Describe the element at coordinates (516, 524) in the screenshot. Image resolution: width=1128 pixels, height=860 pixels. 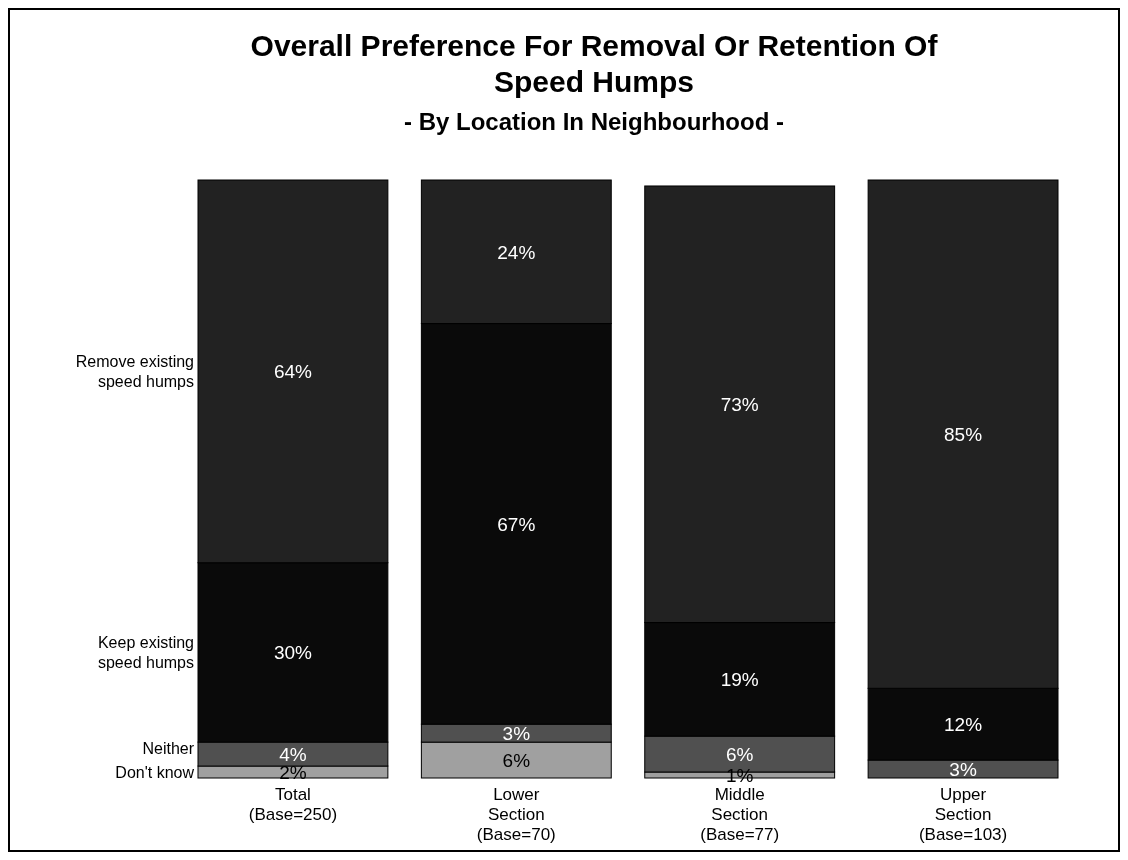
I see `data-label: 67%` at that location.